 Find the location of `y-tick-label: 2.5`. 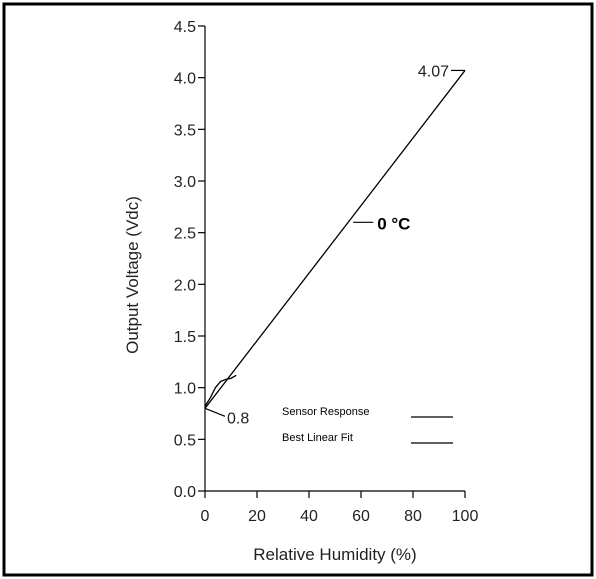

y-tick-label: 2.5 is located at coordinates (185, 234).